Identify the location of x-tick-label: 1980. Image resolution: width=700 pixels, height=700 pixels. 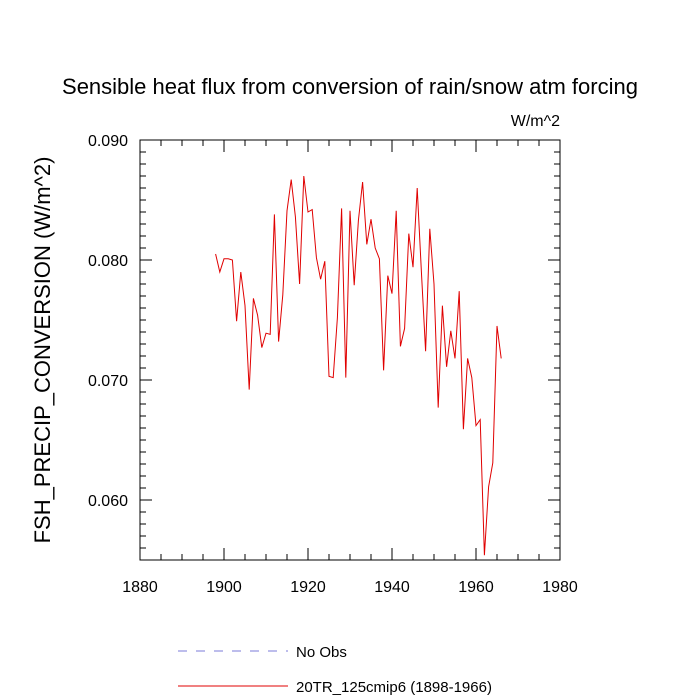
(560, 587).